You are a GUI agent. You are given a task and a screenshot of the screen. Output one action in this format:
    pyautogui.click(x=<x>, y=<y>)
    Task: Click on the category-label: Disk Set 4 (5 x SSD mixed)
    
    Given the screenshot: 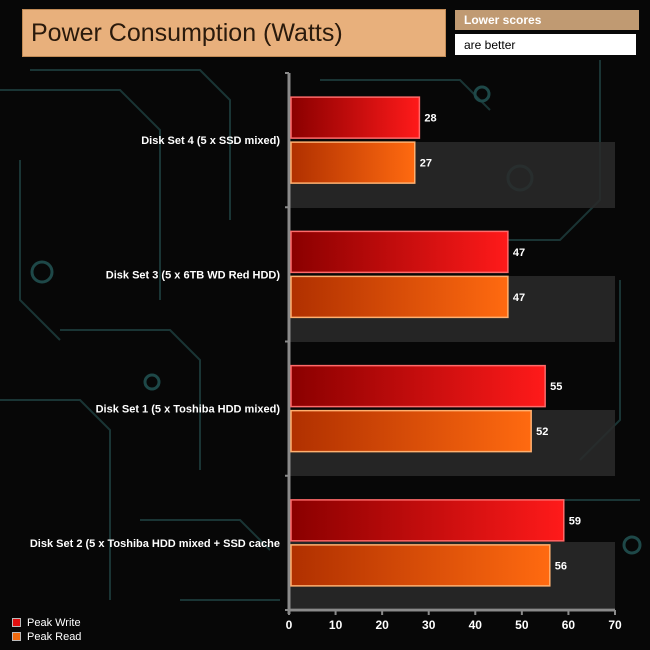 What is the action you would take?
    pyautogui.click(x=210, y=141)
    